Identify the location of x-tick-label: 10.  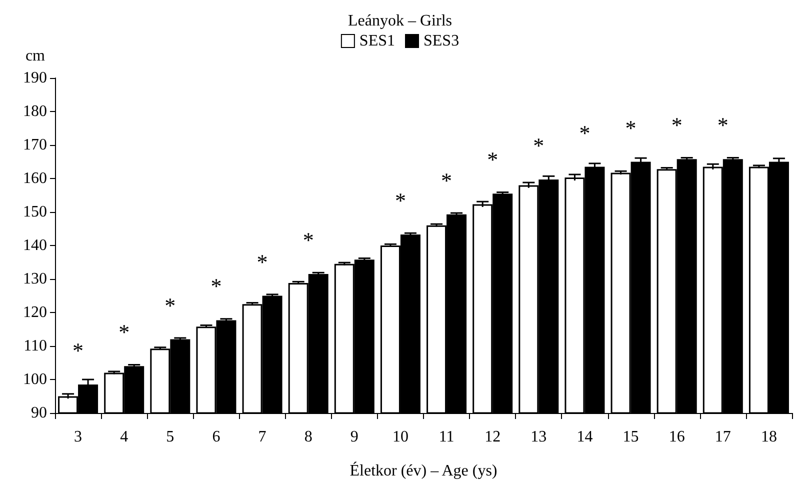
(400, 437).